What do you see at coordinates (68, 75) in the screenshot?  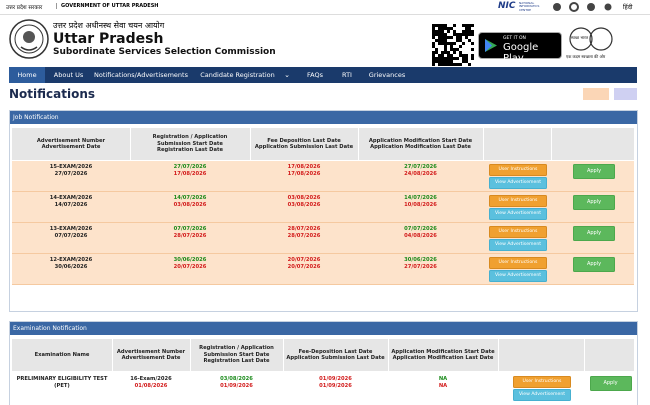 I see `nav-item: About Us` at bounding box center [68, 75].